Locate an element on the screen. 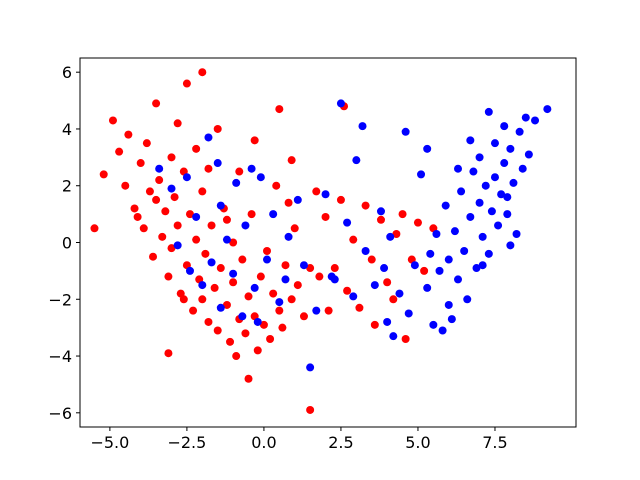  x-tick-label: 2.5 is located at coordinates (340, 442).